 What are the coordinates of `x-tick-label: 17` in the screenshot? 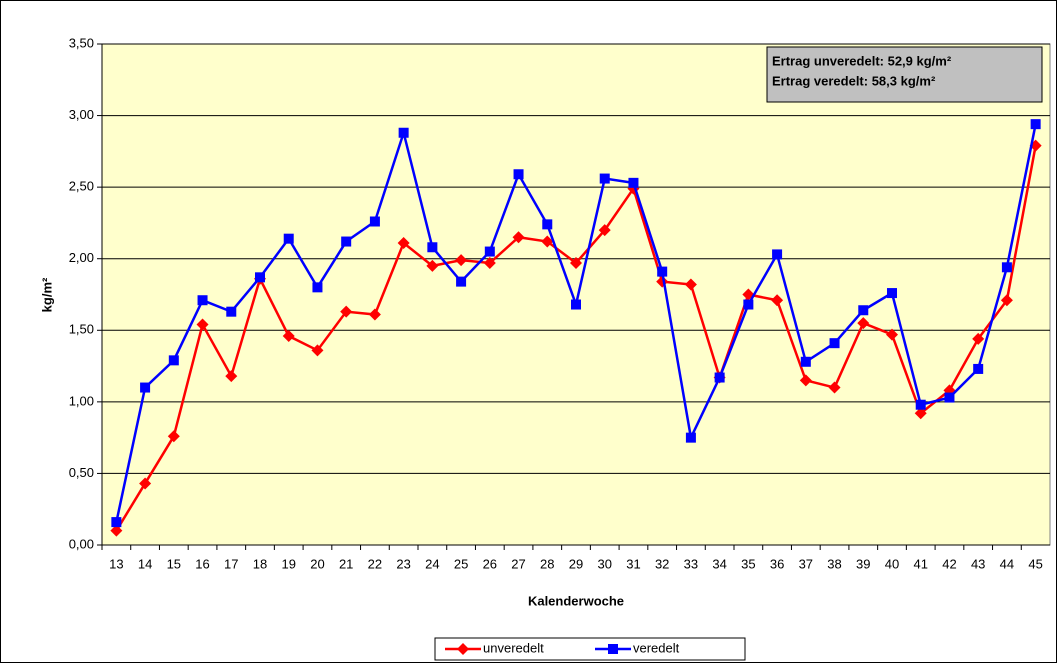 It's located at (231, 563).